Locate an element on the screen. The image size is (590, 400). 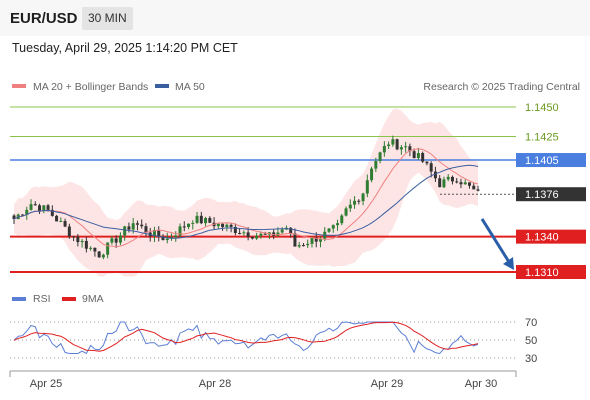
legend-ma20-swatch is located at coordinates (19, 86).